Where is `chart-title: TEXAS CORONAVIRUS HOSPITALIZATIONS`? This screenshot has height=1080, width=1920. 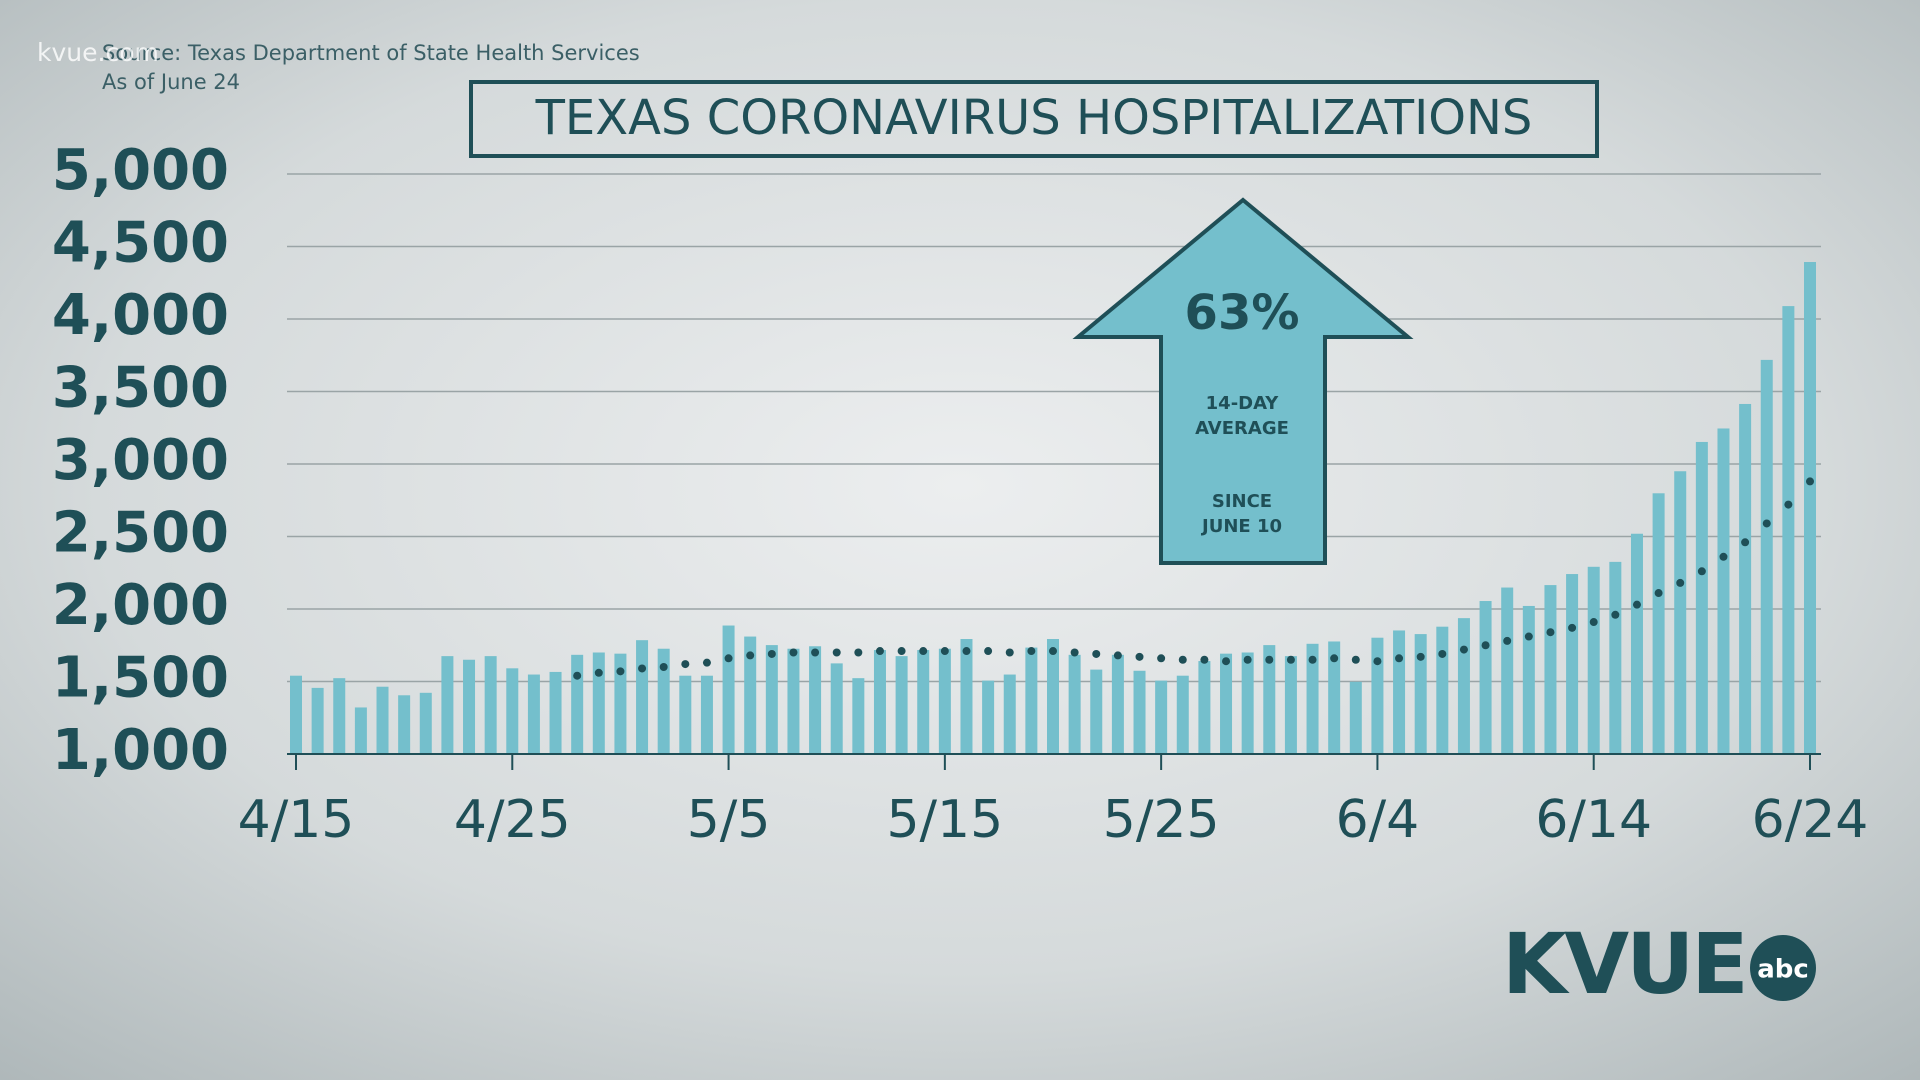 chart-title: TEXAS CORONAVIRUS HOSPITALIZATIONS is located at coordinates (1034, 118).